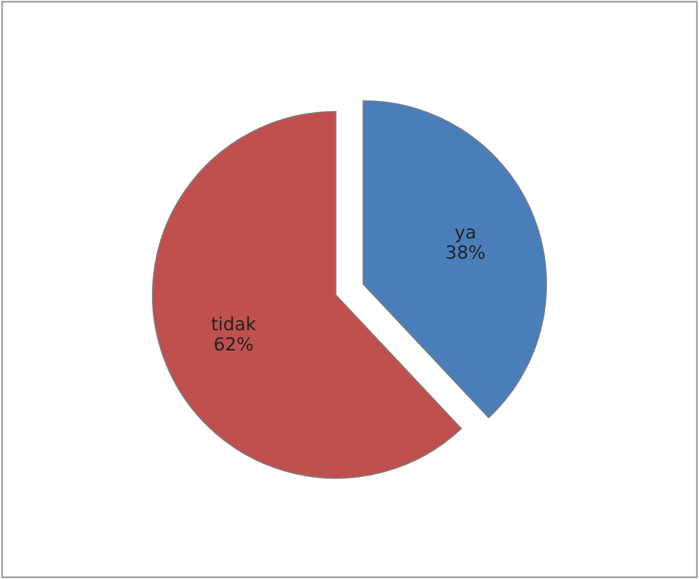  I want to click on slice-label: ya, so click(465, 235).